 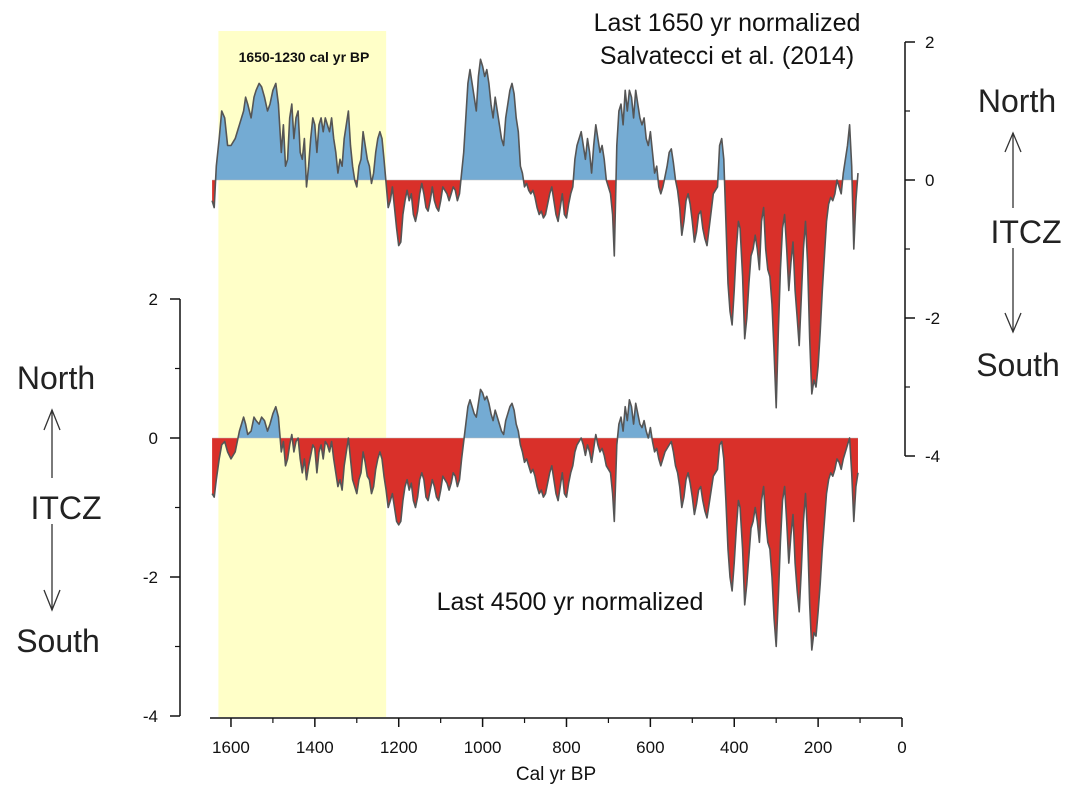 I want to click on x-tick-label: 1600, so click(x=231, y=747).